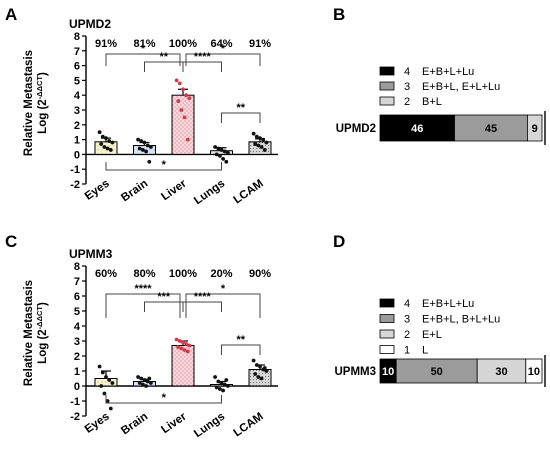  Describe the element at coordinates (11, 14) in the screenshot. I see `panel-letter-a: A` at that location.